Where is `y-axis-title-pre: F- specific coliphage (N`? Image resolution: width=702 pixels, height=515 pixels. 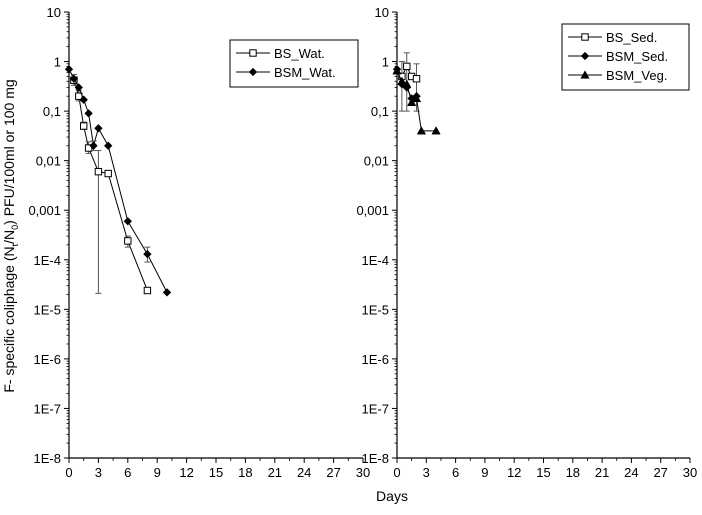
y-axis-title-pre: F- specific coliphage (N is located at coordinates (9, 319).